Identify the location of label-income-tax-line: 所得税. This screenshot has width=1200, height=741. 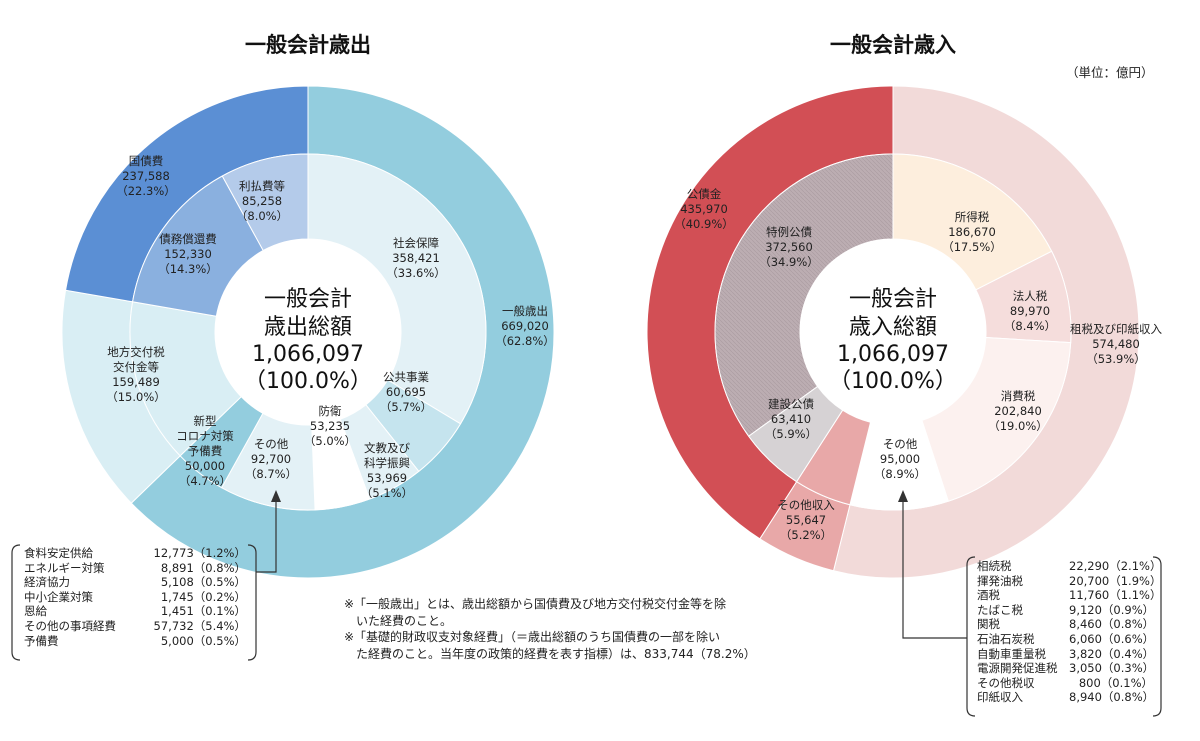
(972, 217).